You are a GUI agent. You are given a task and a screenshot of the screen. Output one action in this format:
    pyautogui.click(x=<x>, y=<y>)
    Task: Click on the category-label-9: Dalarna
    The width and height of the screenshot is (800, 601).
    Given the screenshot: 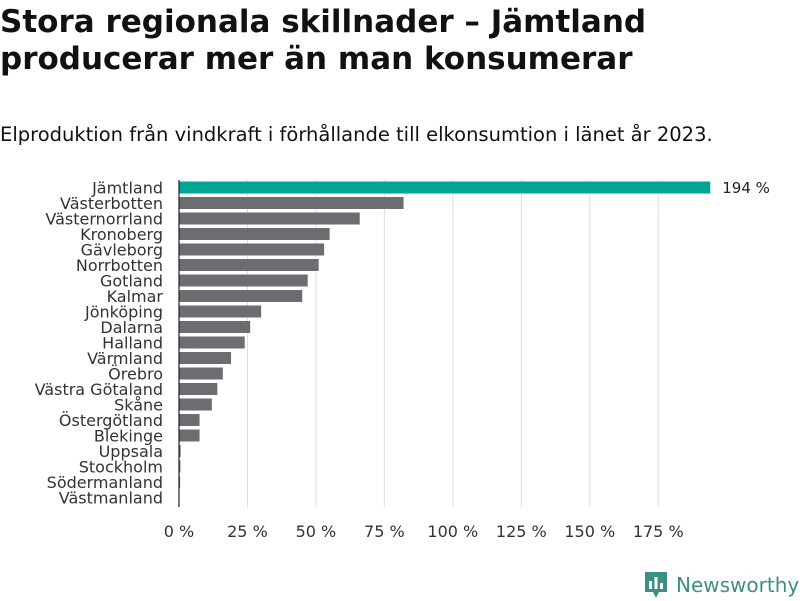 What is the action you would take?
    pyautogui.click(x=131, y=327)
    